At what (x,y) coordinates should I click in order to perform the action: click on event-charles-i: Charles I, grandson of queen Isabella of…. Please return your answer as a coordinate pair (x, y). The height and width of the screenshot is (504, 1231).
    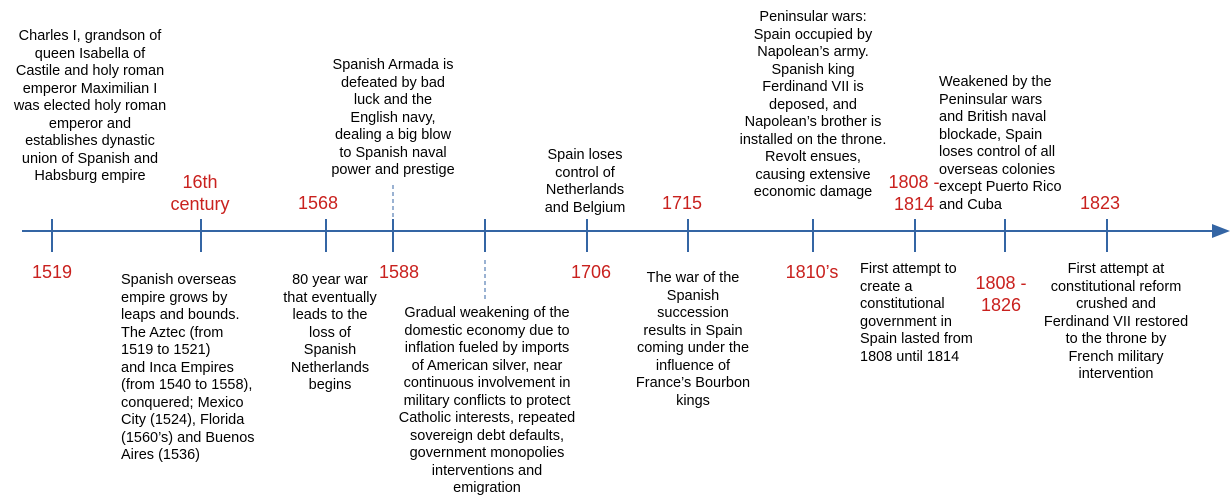
    Looking at the image, I should click on (90, 106).